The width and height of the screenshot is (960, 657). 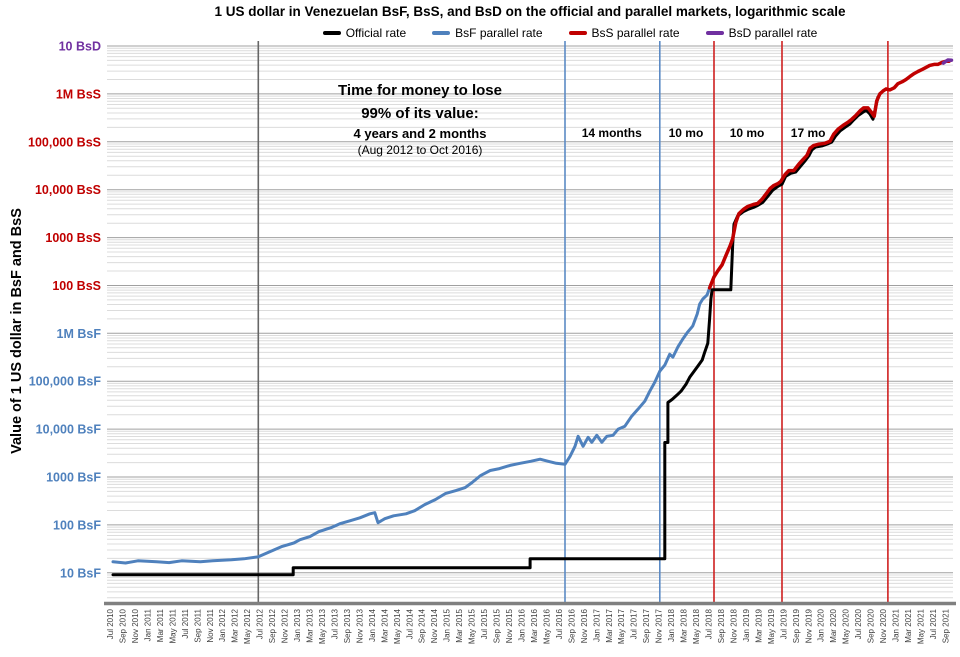 What do you see at coordinates (584, 625) in the screenshot?
I see `x-axis-label: Nov 2016` at bounding box center [584, 625].